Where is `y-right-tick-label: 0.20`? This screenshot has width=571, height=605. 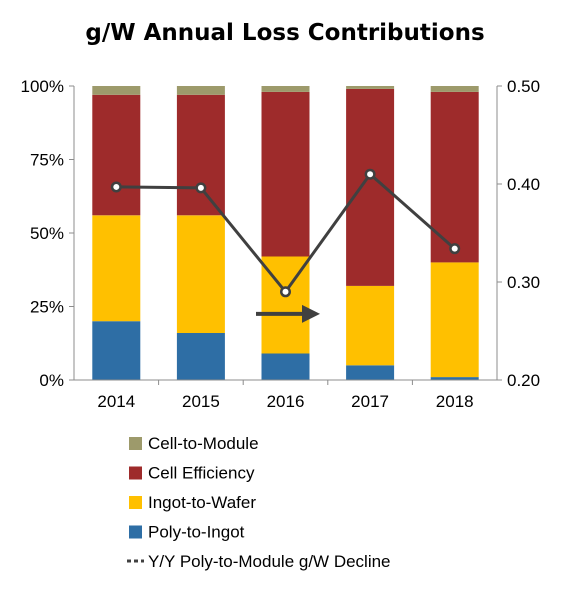
y-right-tick-label: 0.20 is located at coordinates (523, 380).